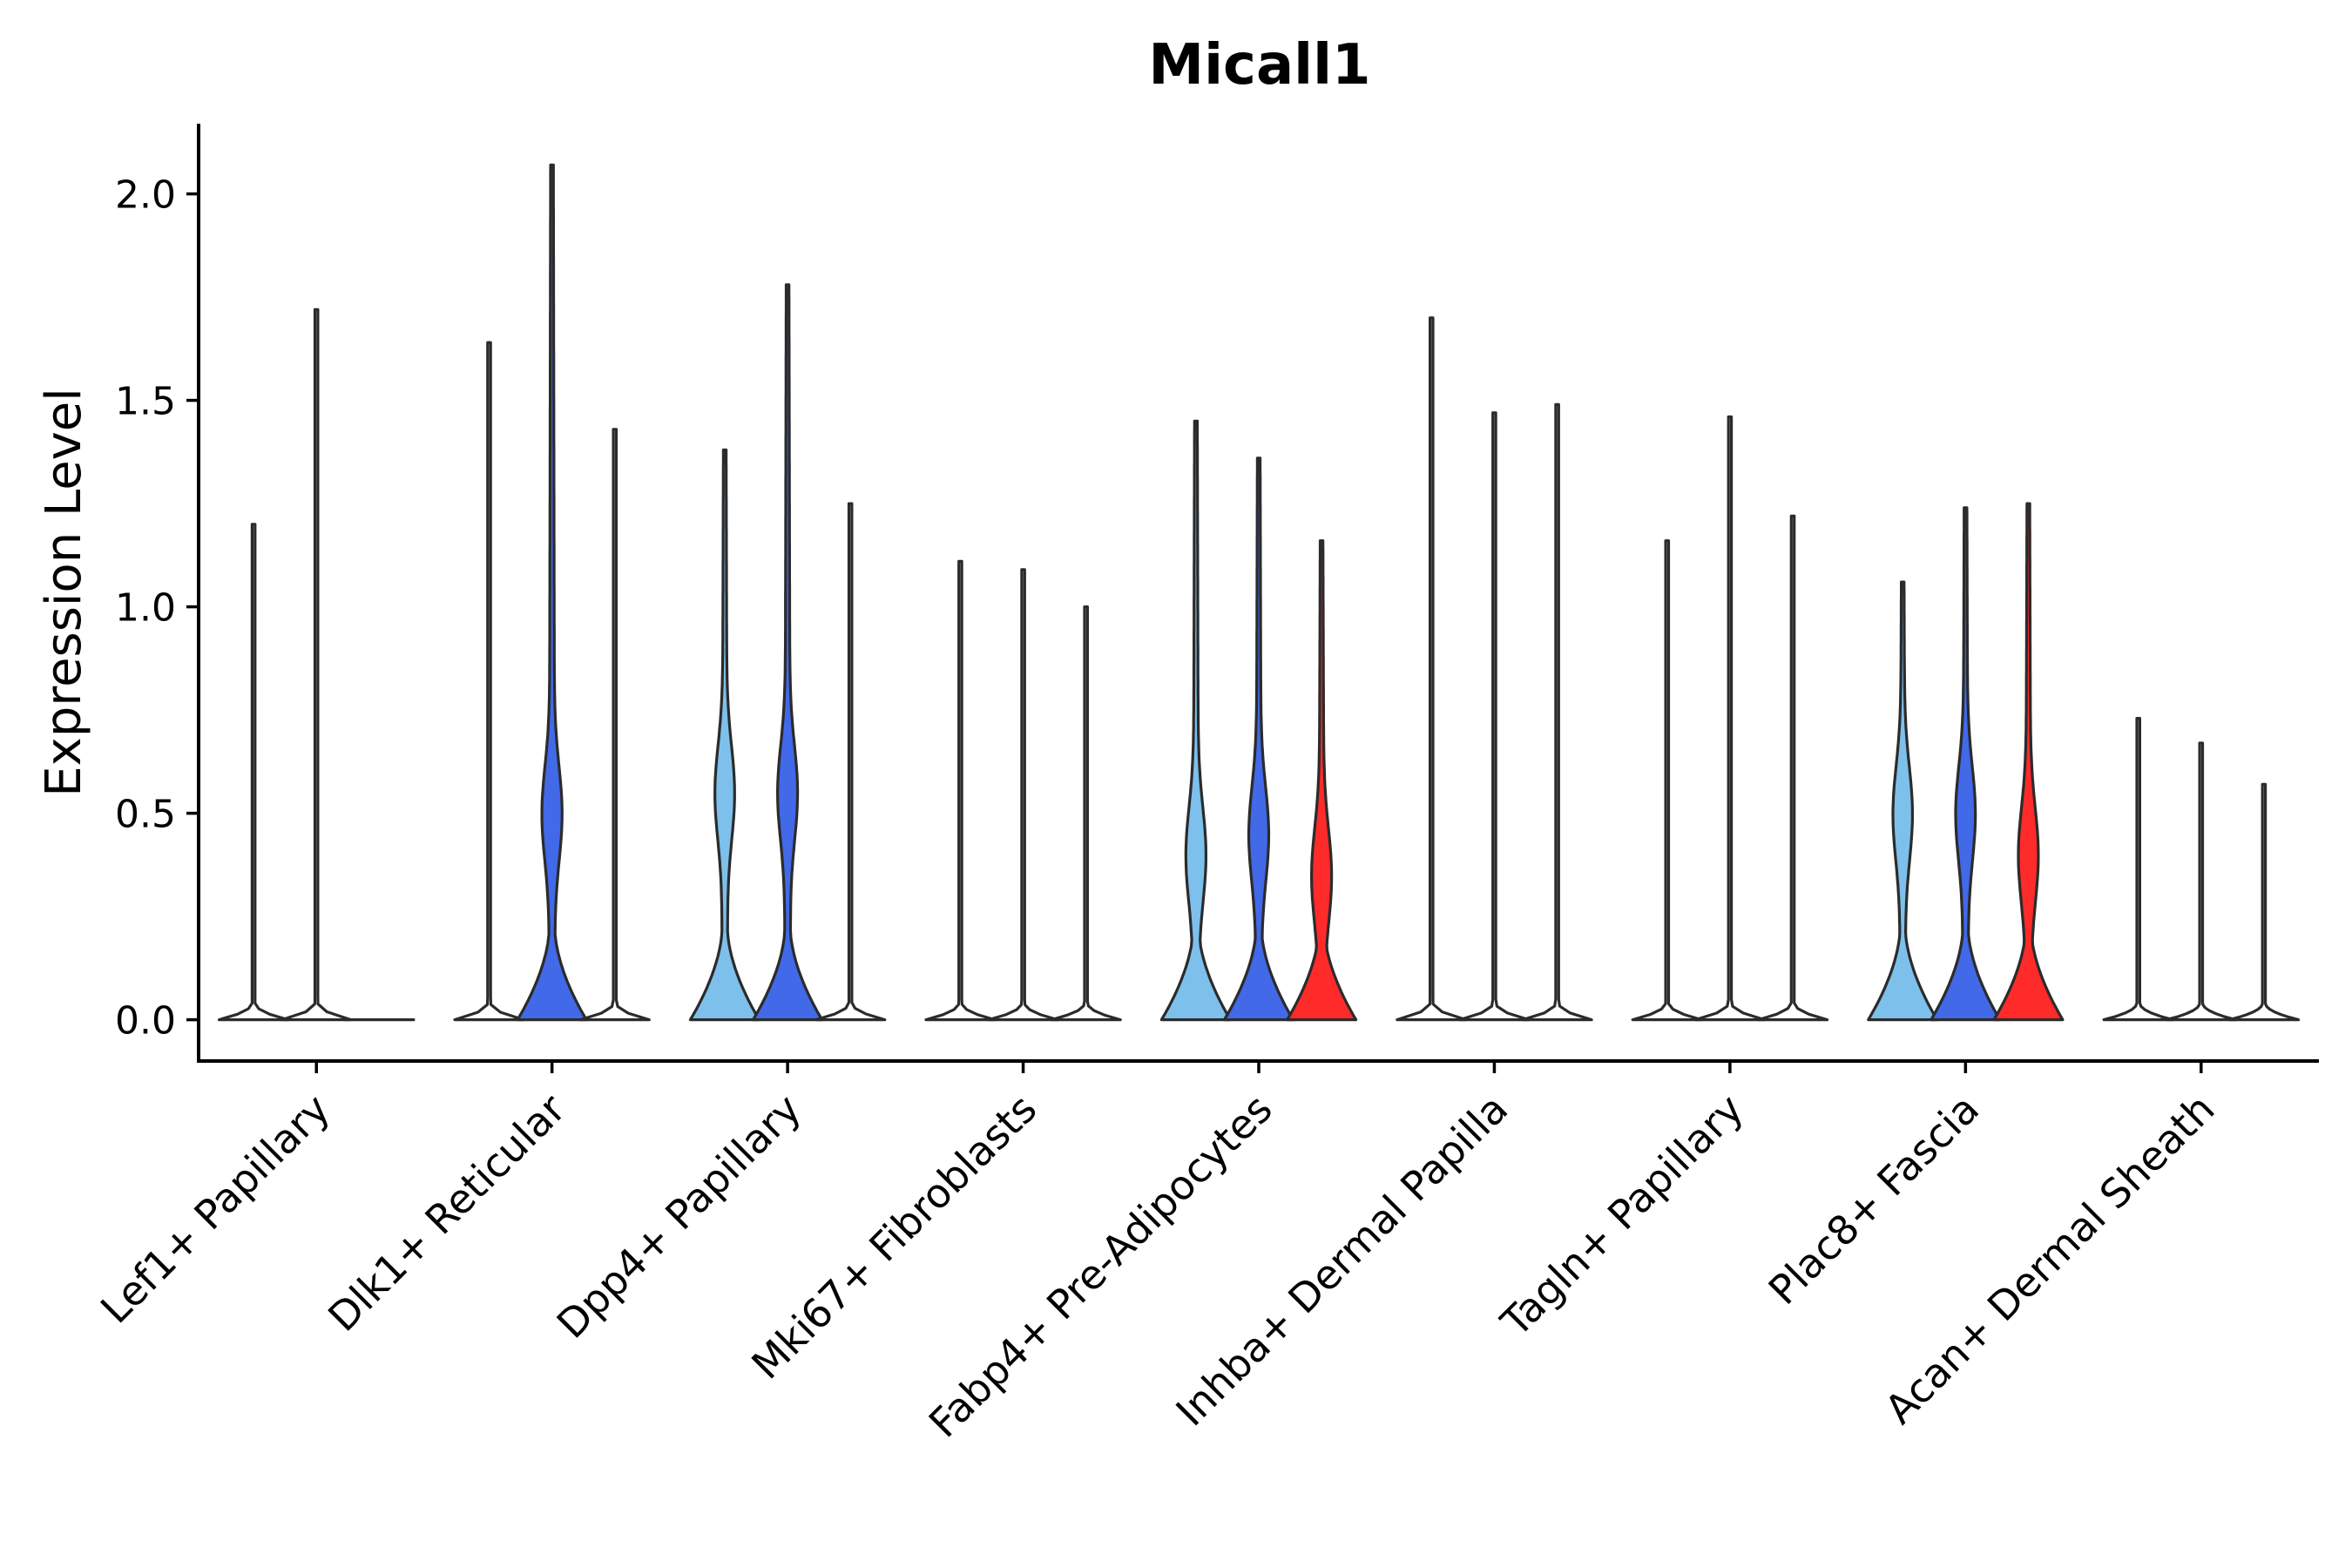 The image size is (2352, 1568). What do you see at coordinates (215, 1209) in the screenshot?
I see `x-category-label: Lef1+ Papillary` at bounding box center [215, 1209].